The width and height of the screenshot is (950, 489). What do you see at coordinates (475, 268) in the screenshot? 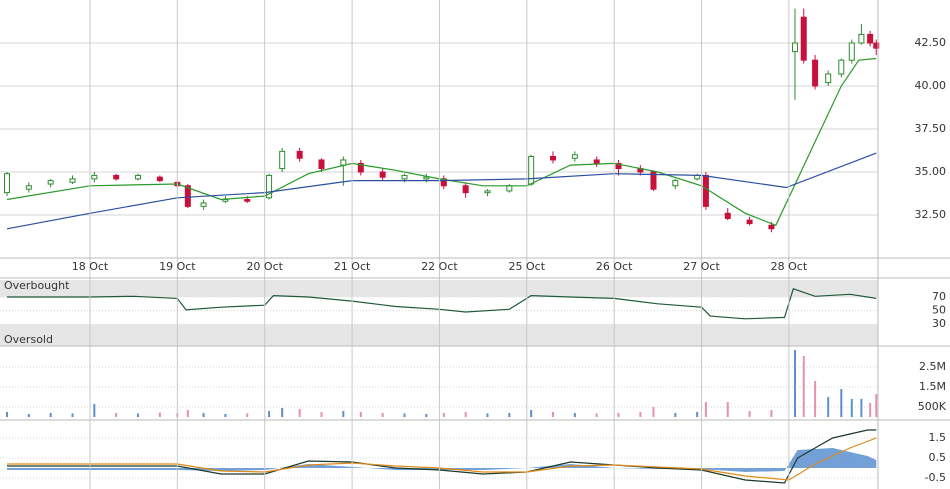
I see `date-band` at bounding box center [475, 268].